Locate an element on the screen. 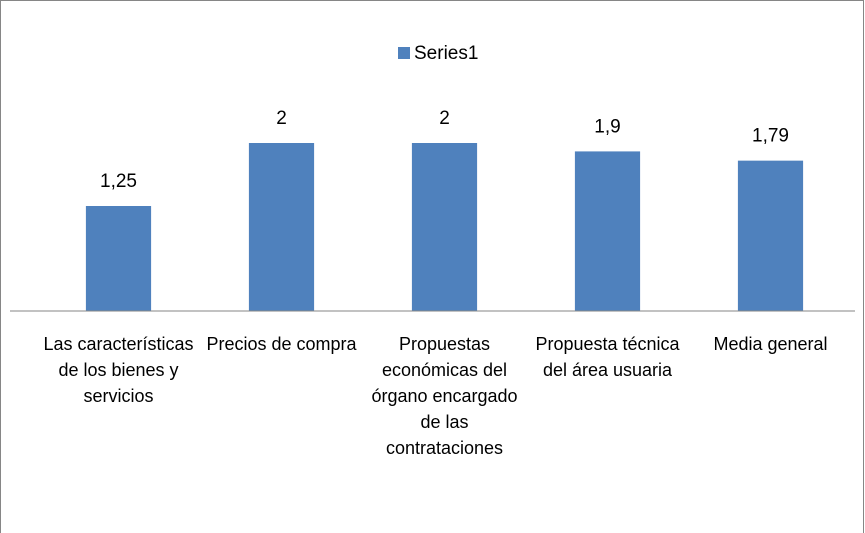  data-label: 1,25 is located at coordinates (118, 181).